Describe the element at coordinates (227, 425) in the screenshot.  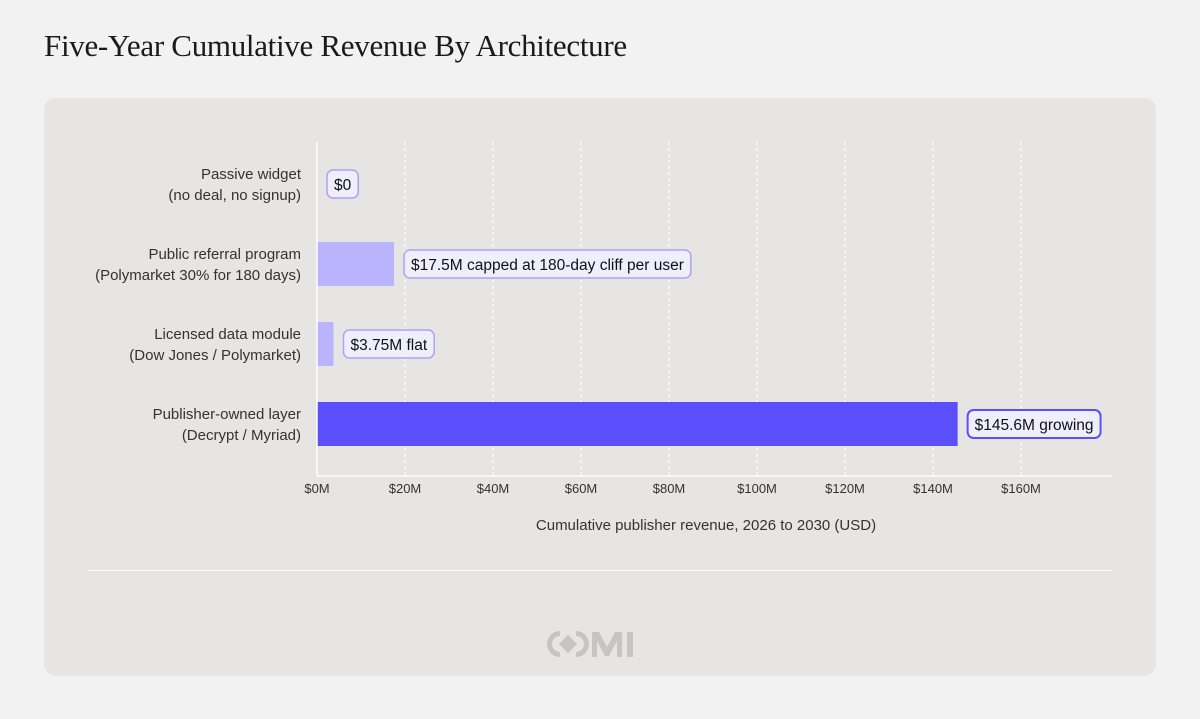
I see `category-label: Publisher-owned layer (Decrypt / Myriad)` at that location.